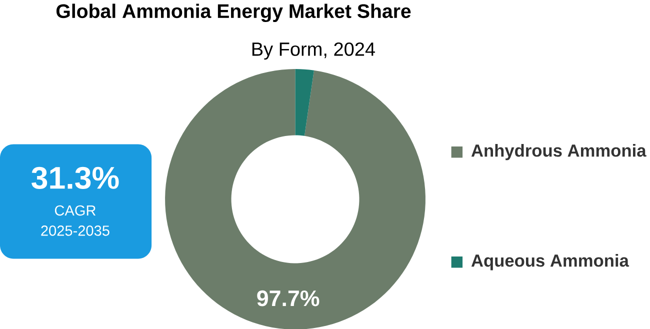 The height and width of the screenshot is (329, 650). Describe the element at coordinates (550, 262) in the screenshot. I see `legend-label: Aqueous Ammonia` at that location.